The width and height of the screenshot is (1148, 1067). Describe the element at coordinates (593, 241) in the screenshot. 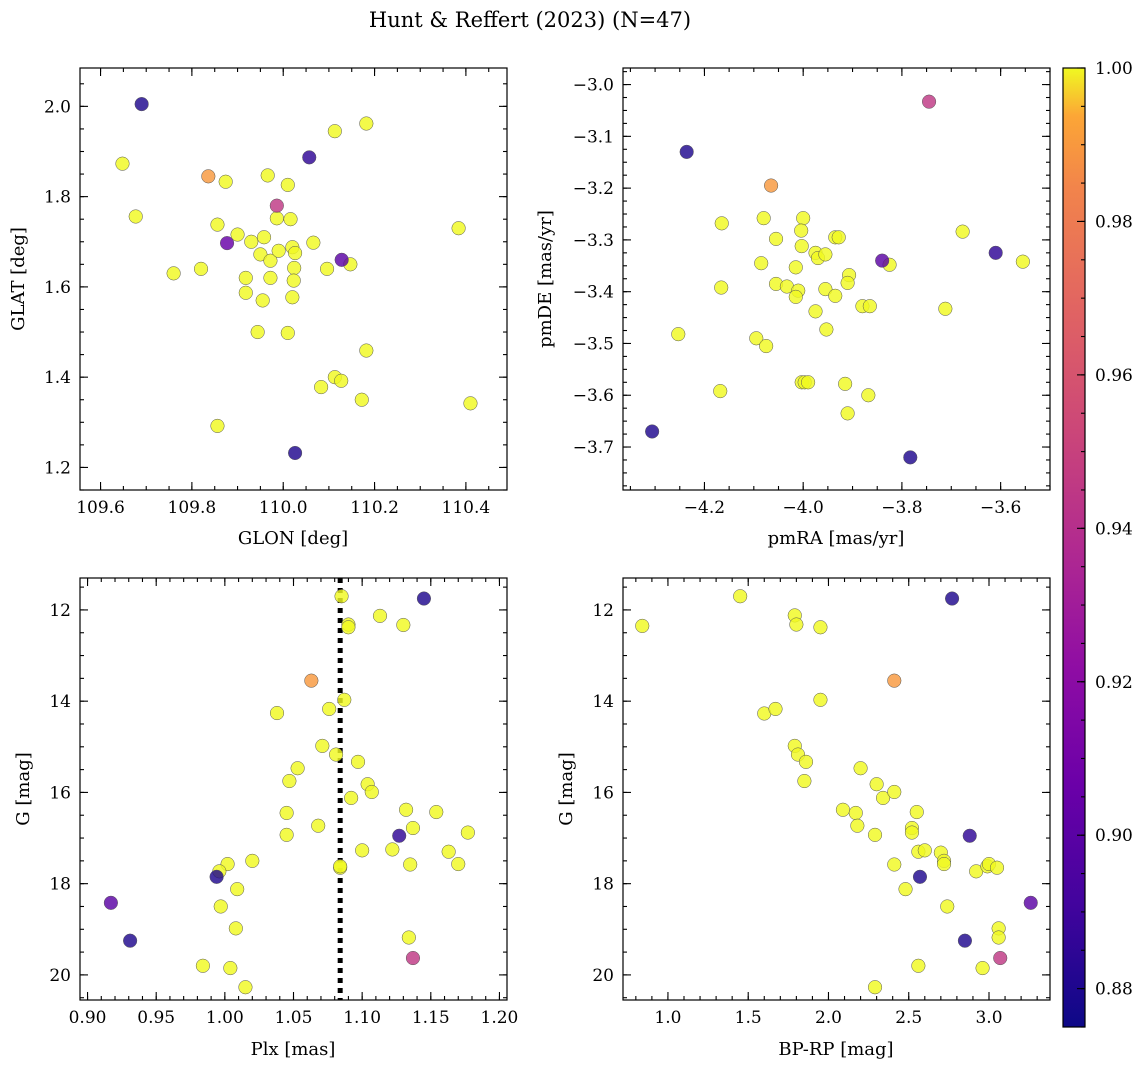

I see `y-tick-label: −3.3` at that location.